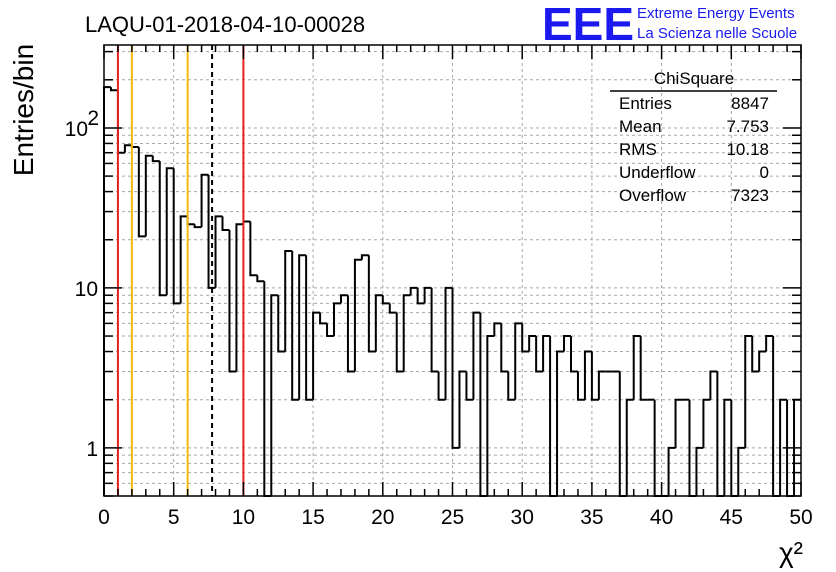  I want to click on stats-title: ChiSquare, so click(694, 78).